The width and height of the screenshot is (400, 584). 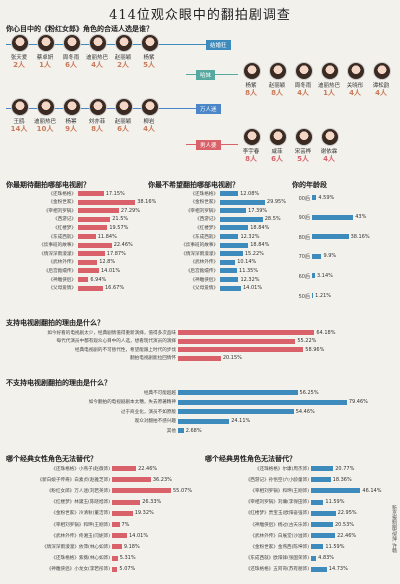 I want to click on candidate-votes: 5人, so click(x=149, y=65).